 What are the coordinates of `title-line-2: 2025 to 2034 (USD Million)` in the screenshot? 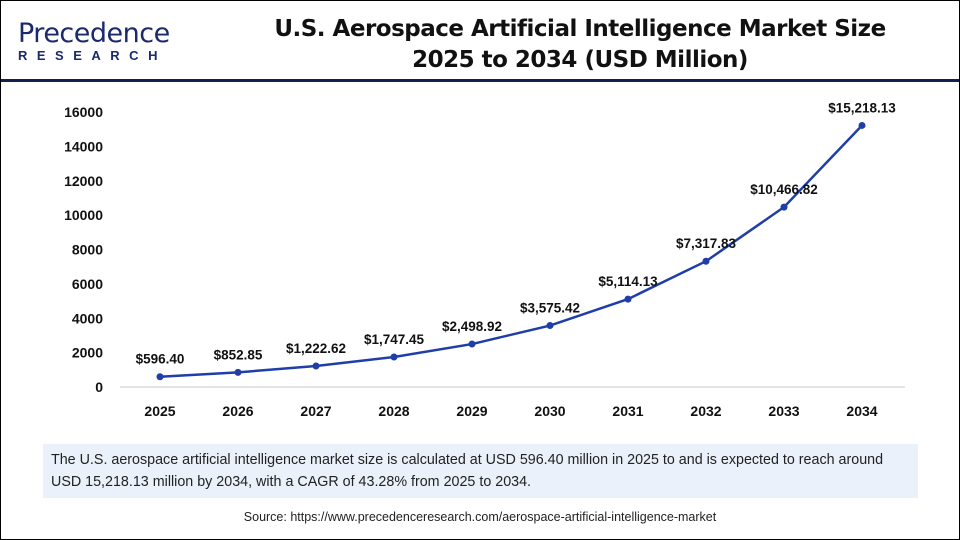 It's located at (580, 60).